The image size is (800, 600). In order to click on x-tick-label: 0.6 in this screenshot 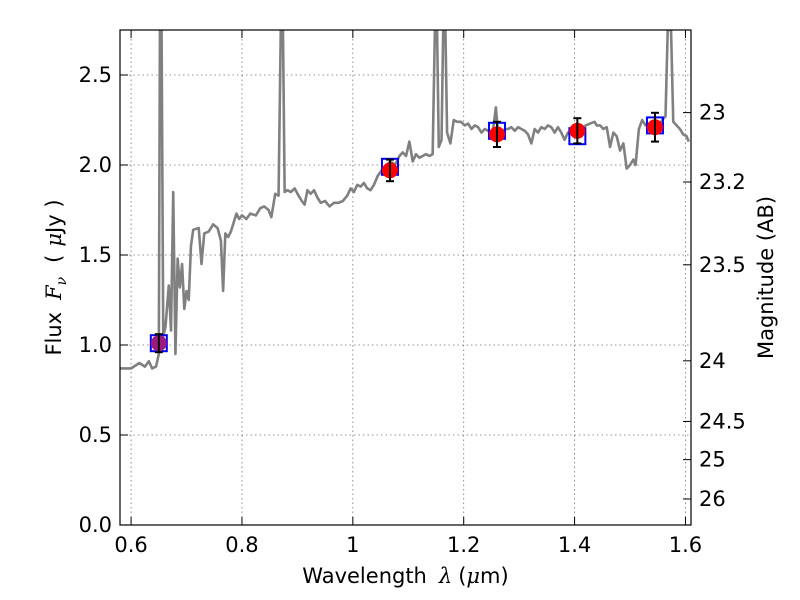, I will do `click(130, 545)`.